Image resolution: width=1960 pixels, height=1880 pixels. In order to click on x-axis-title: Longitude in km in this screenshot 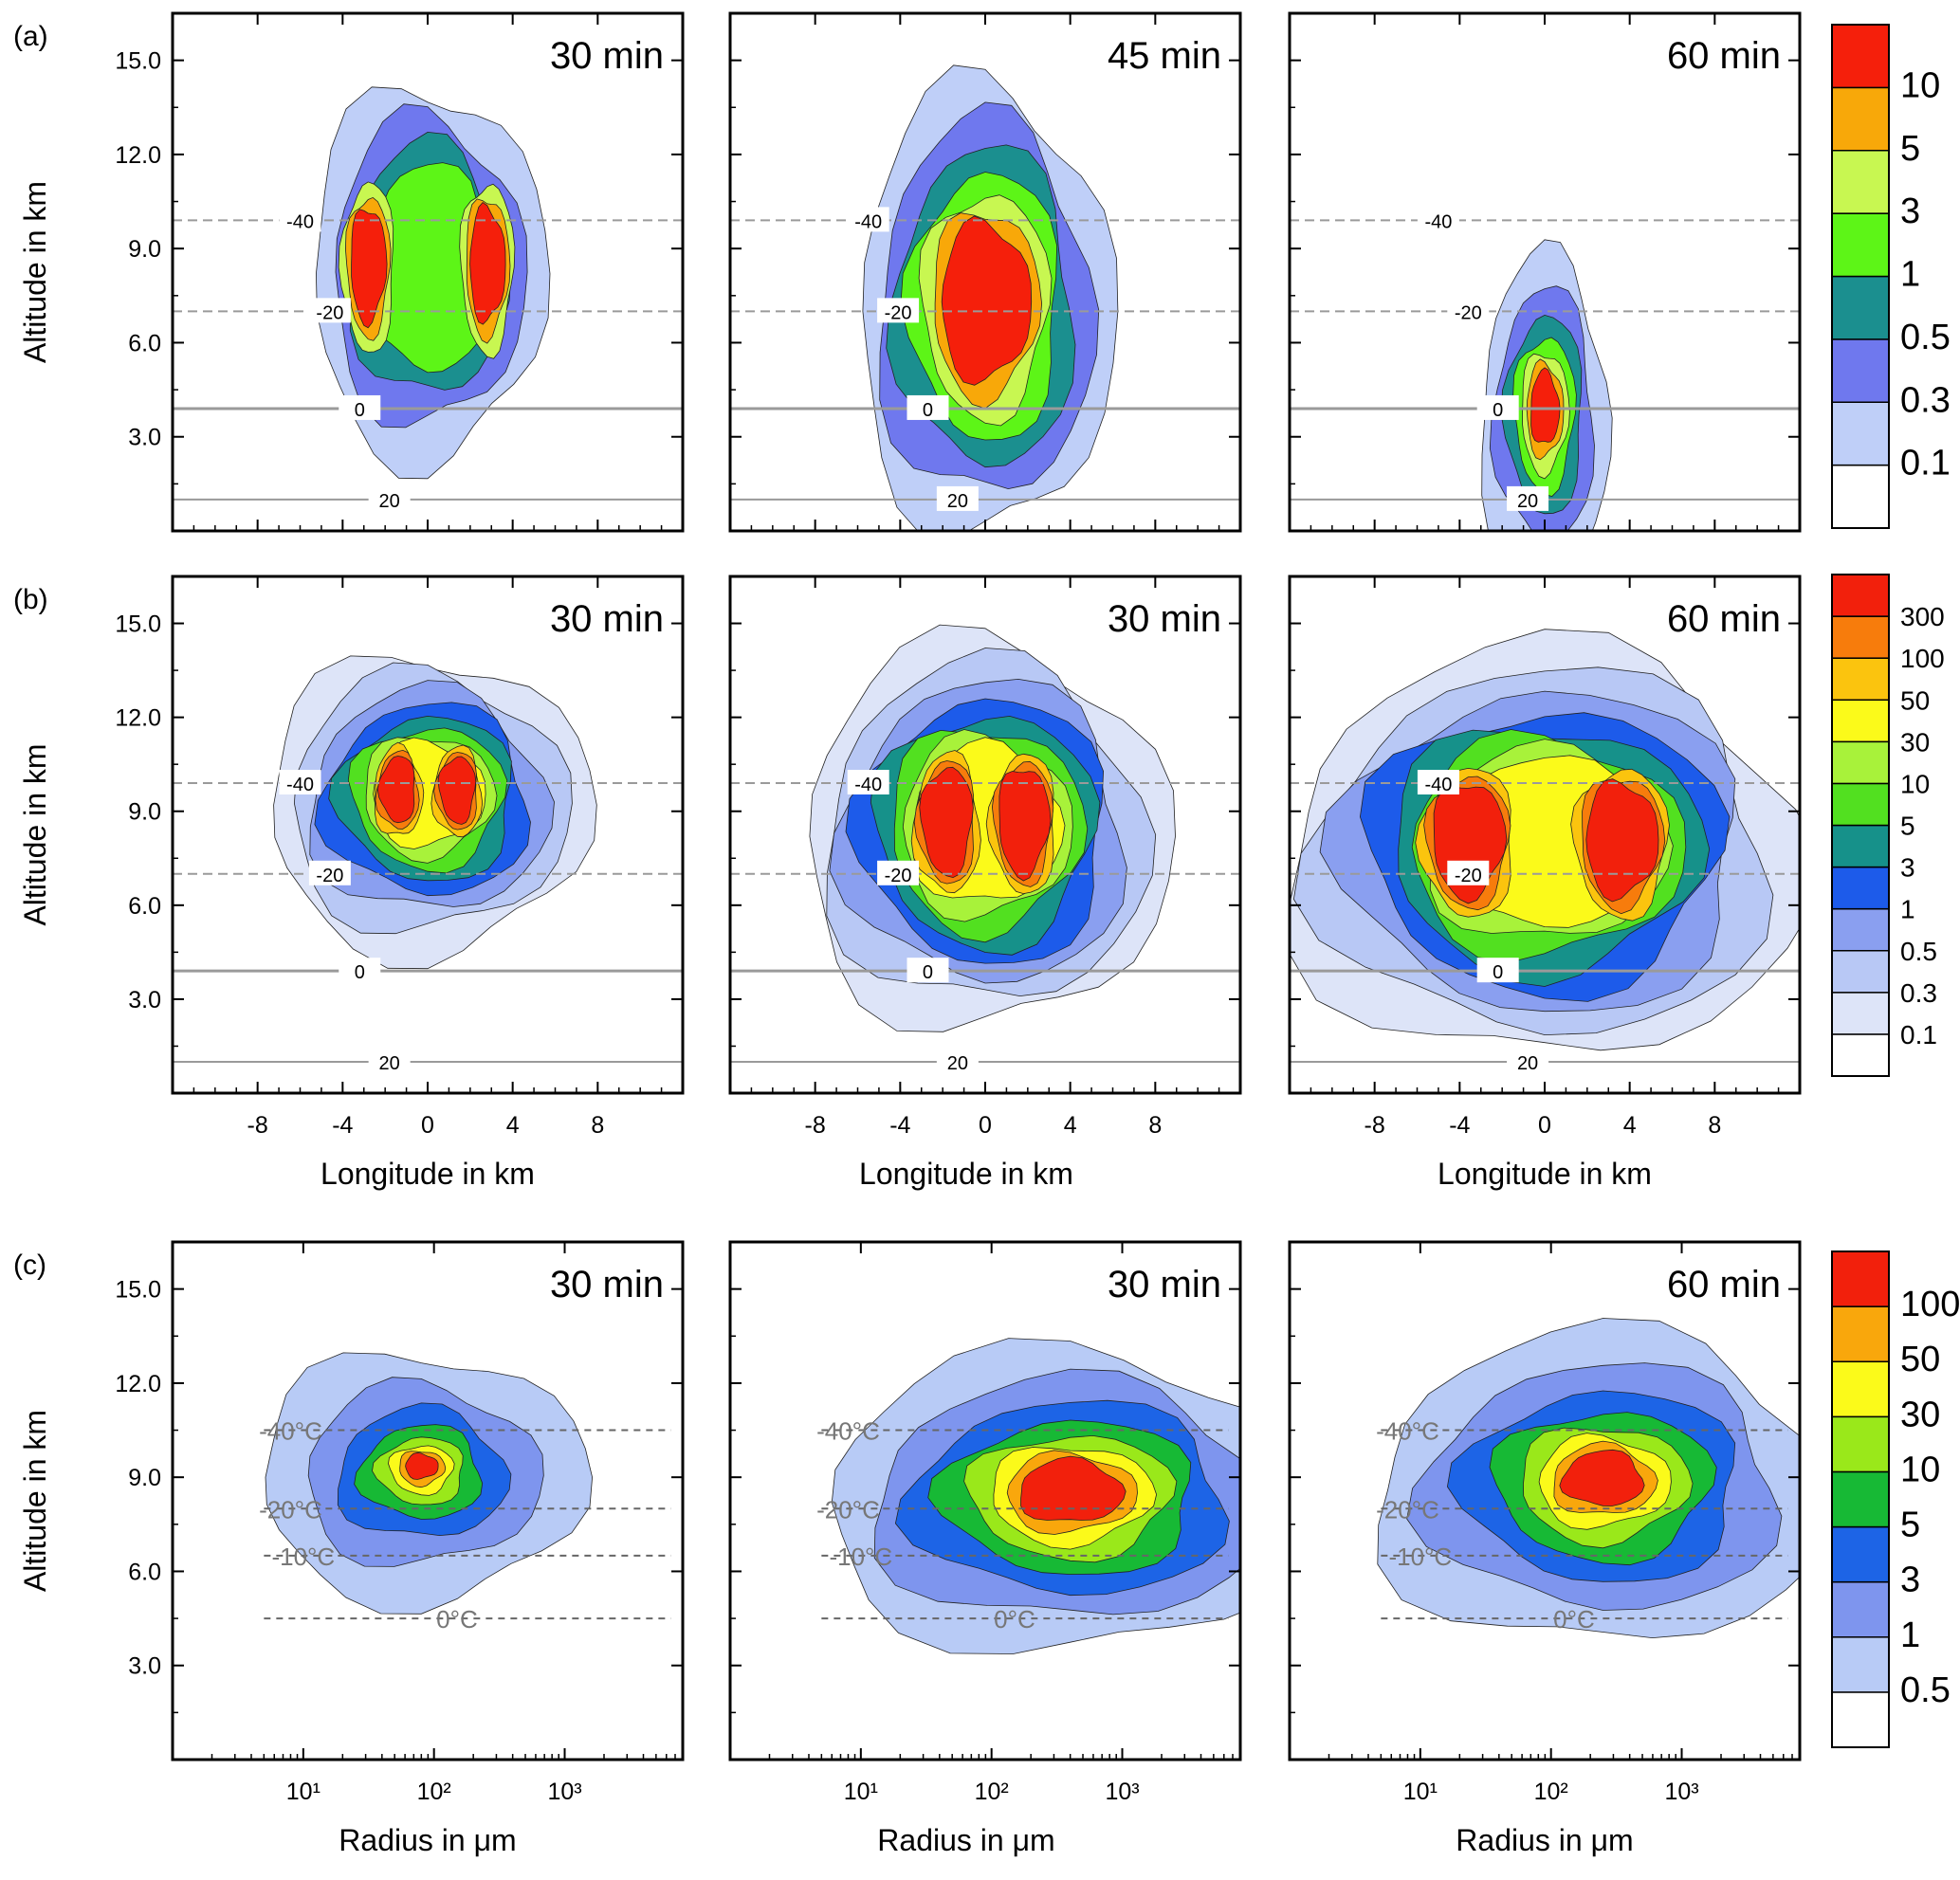, I will do `click(1545, 1174)`.